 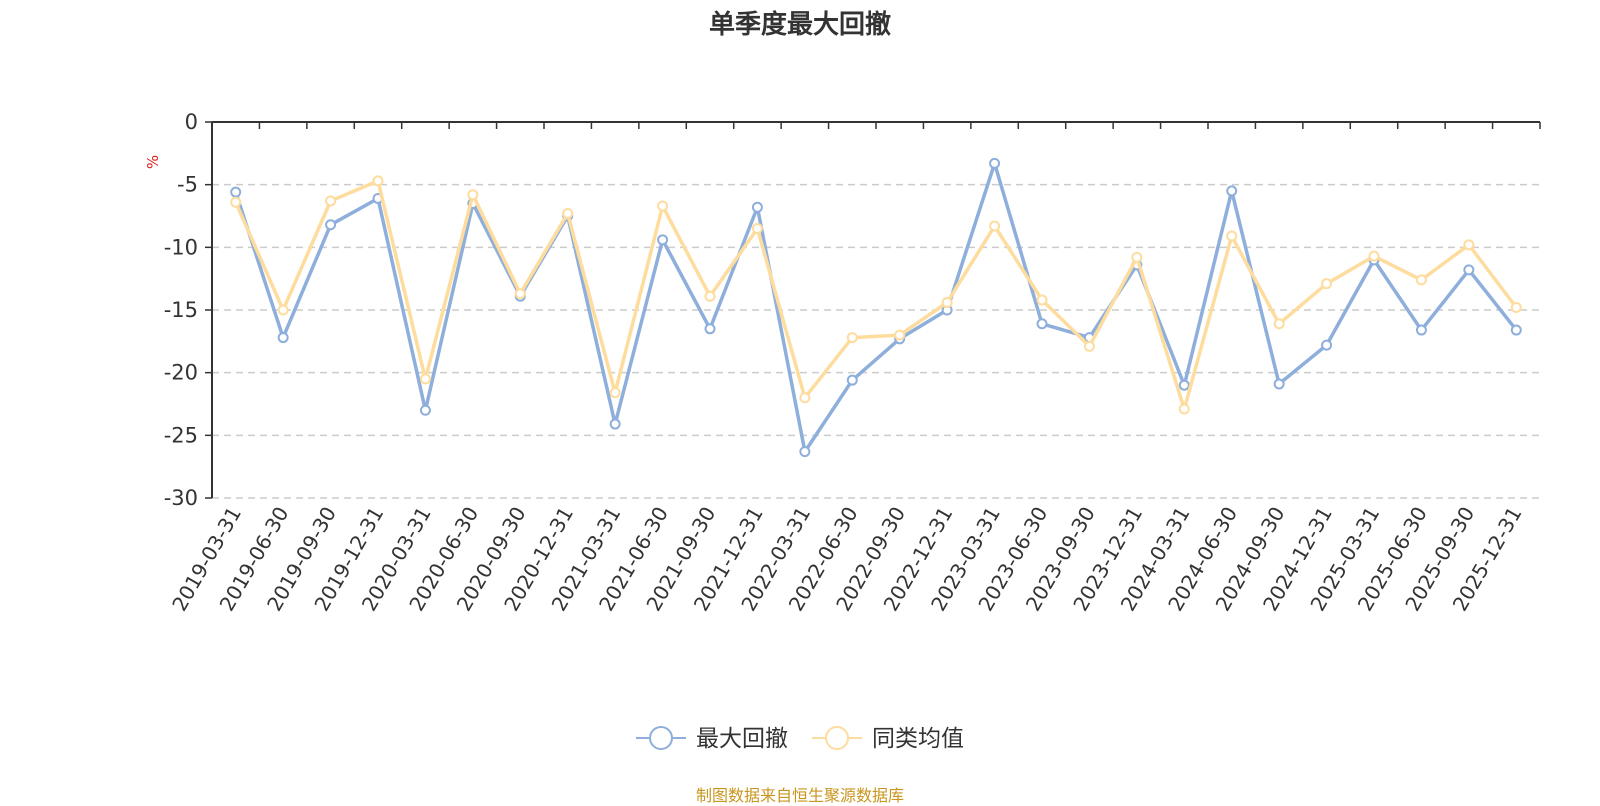 What do you see at coordinates (181, 373) in the screenshot?
I see `y-tick-label: -20` at bounding box center [181, 373].